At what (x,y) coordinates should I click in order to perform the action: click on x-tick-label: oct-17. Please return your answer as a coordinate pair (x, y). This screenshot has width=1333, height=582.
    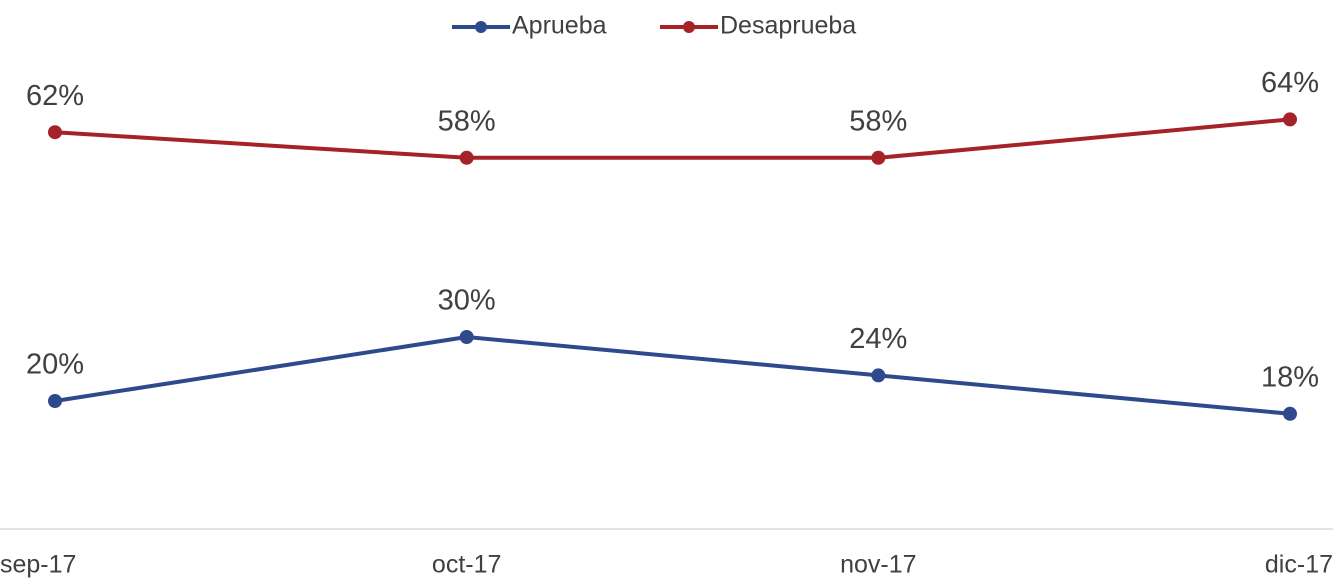
    Looking at the image, I should click on (466, 565).